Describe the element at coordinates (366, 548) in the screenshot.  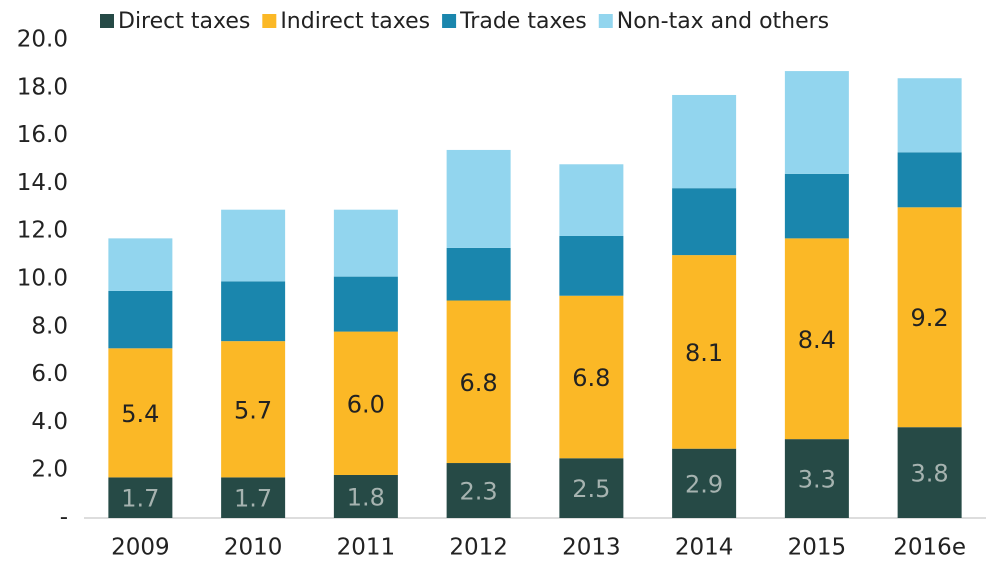
I see `x-tick-label: 2011` at that location.